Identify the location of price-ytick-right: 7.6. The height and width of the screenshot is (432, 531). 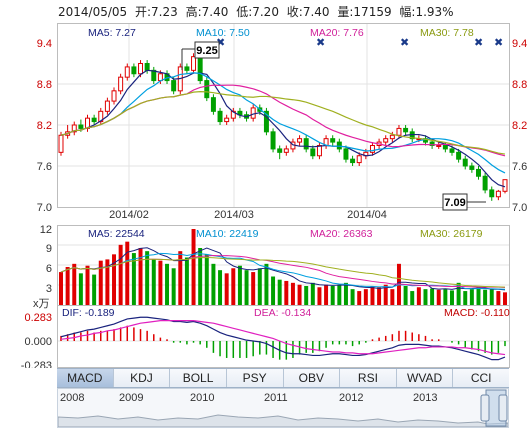
(519, 167).